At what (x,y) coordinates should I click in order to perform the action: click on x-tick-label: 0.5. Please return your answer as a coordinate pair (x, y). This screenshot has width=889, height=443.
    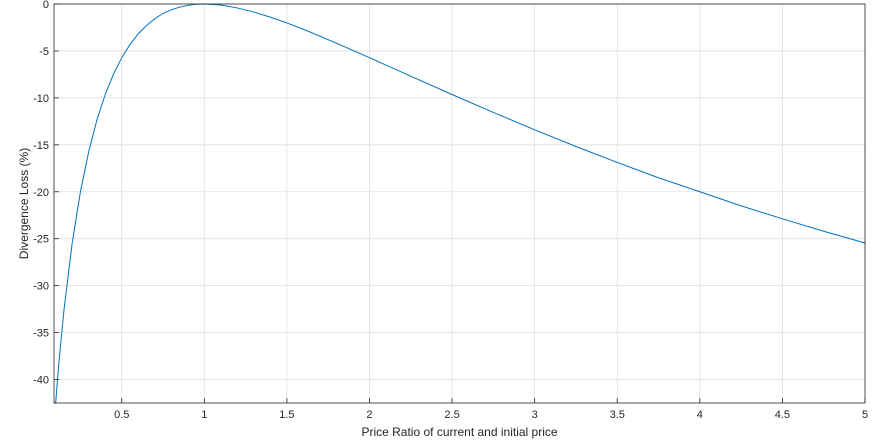
    Looking at the image, I should click on (121, 415).